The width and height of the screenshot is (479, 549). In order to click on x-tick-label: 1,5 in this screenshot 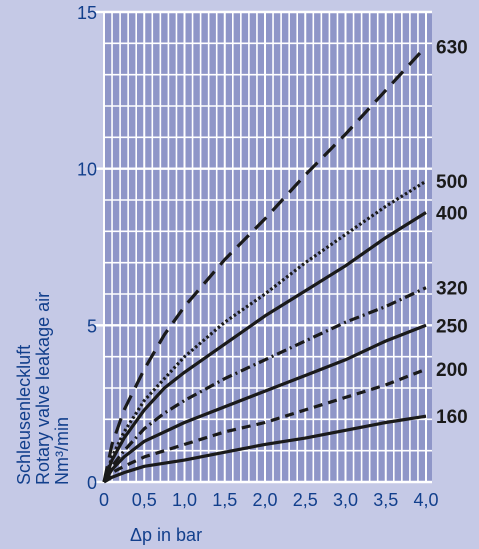, I will do `click(224, 500)`.